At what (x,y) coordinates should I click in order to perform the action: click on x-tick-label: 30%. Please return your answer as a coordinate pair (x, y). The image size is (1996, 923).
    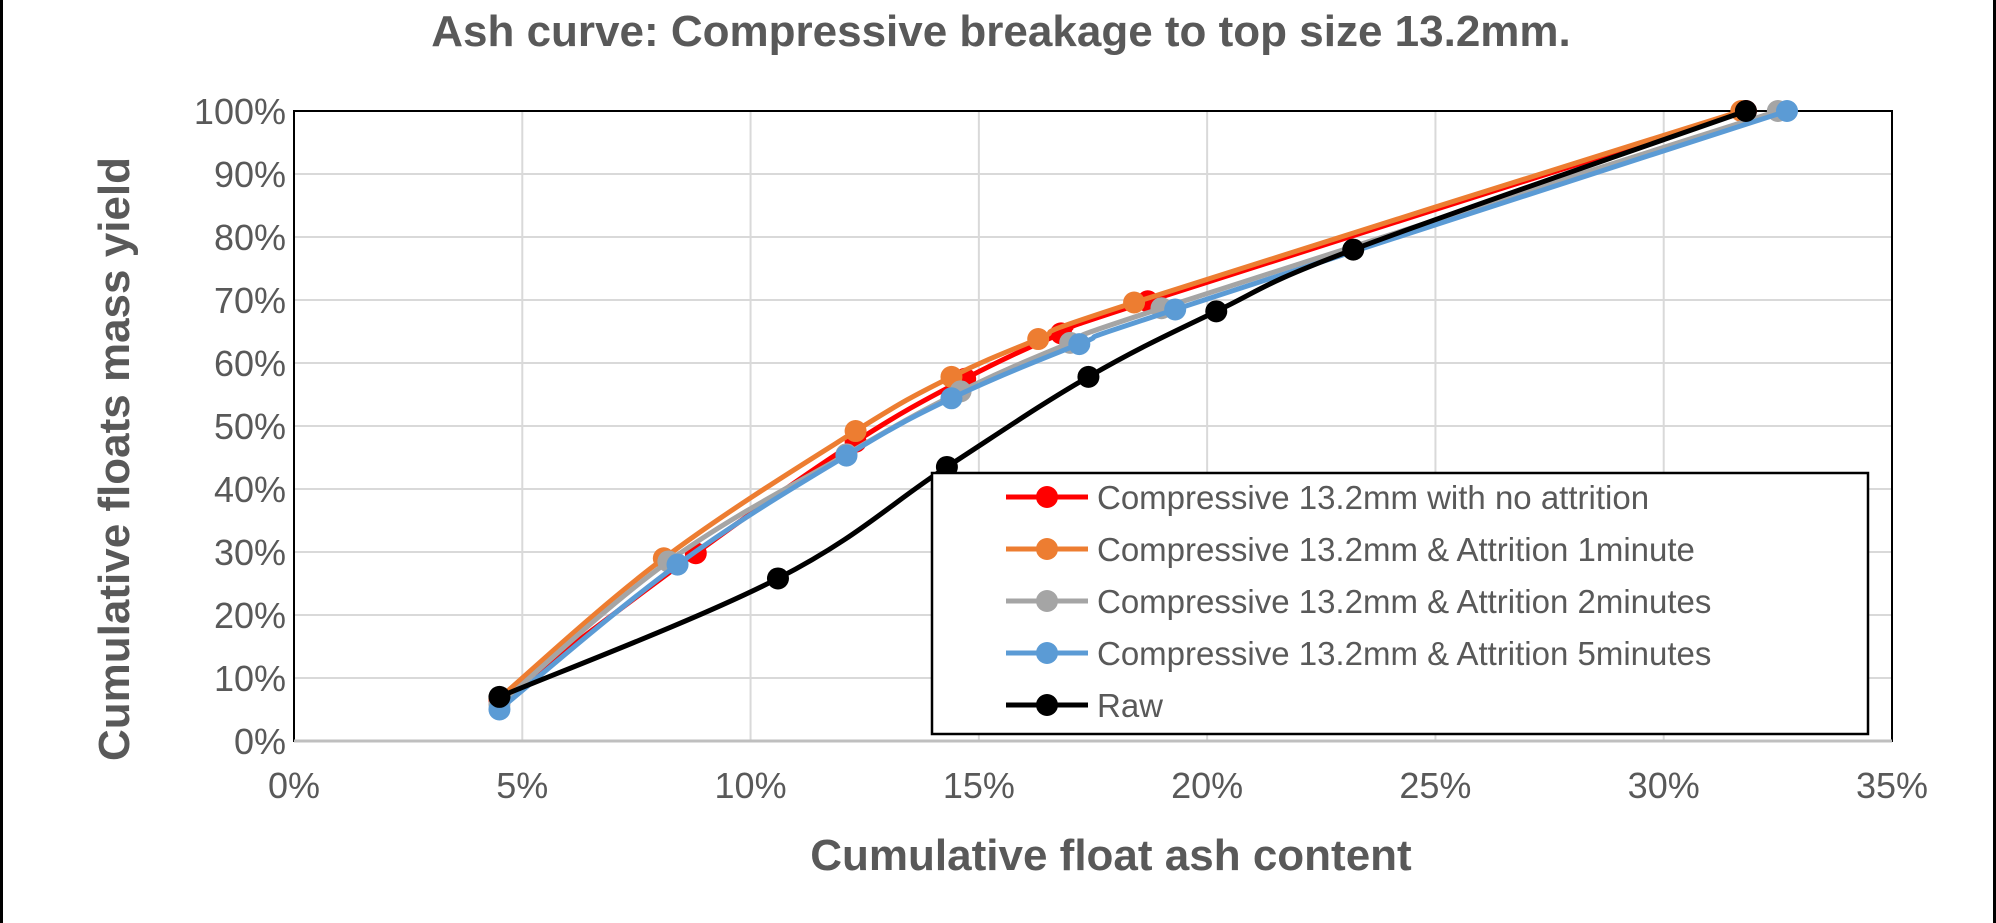
    Looking at the image, I should click on (1664, 785).